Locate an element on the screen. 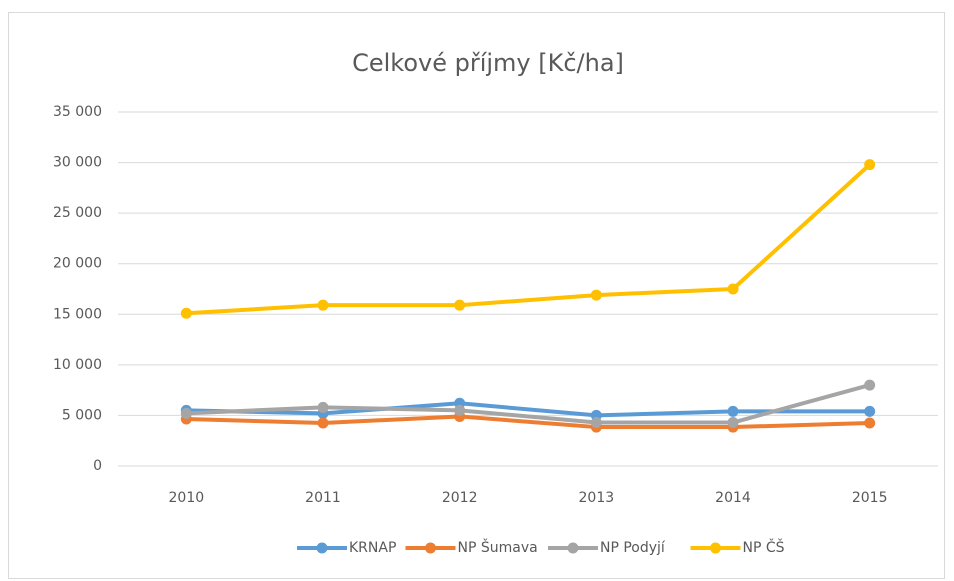 The width and height of the screenshot is (954, 581). x-tick-label: 2011 is located at coordinates (323, 498).